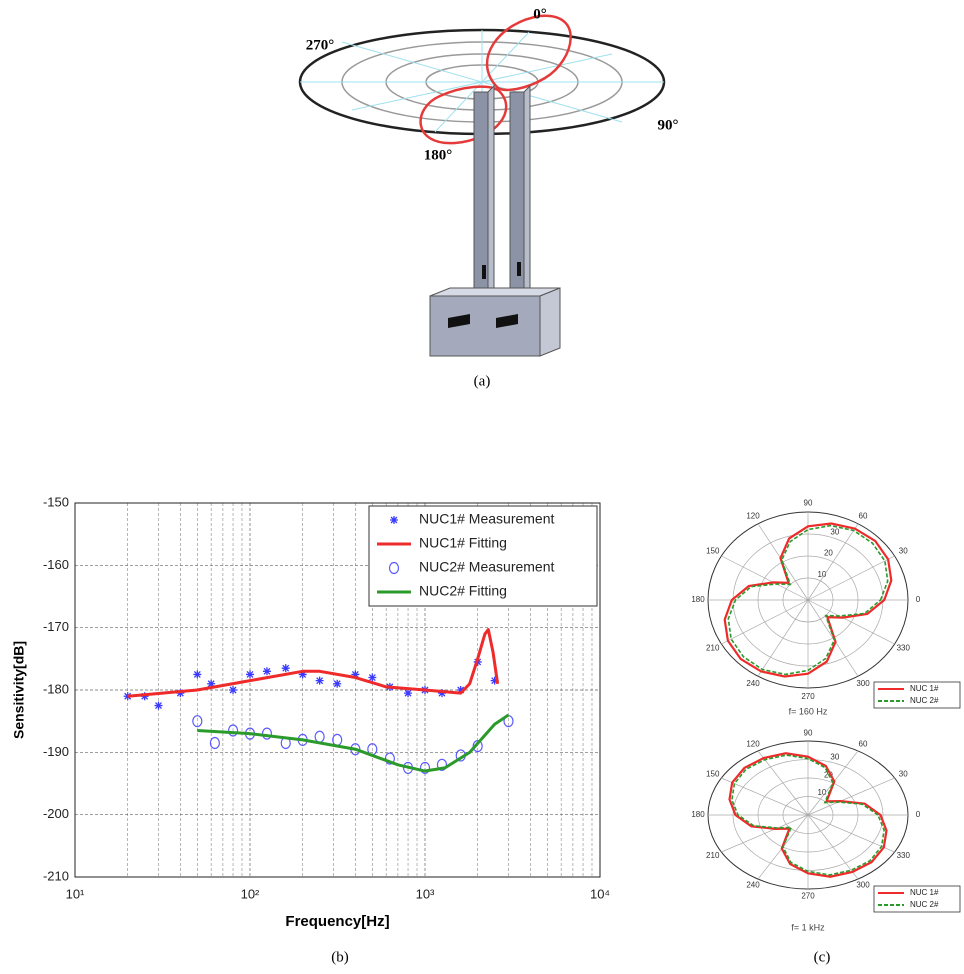 The width and height of the screenshot is (964, 974). I want to click on angle-label: 270°, so click(320, 45).